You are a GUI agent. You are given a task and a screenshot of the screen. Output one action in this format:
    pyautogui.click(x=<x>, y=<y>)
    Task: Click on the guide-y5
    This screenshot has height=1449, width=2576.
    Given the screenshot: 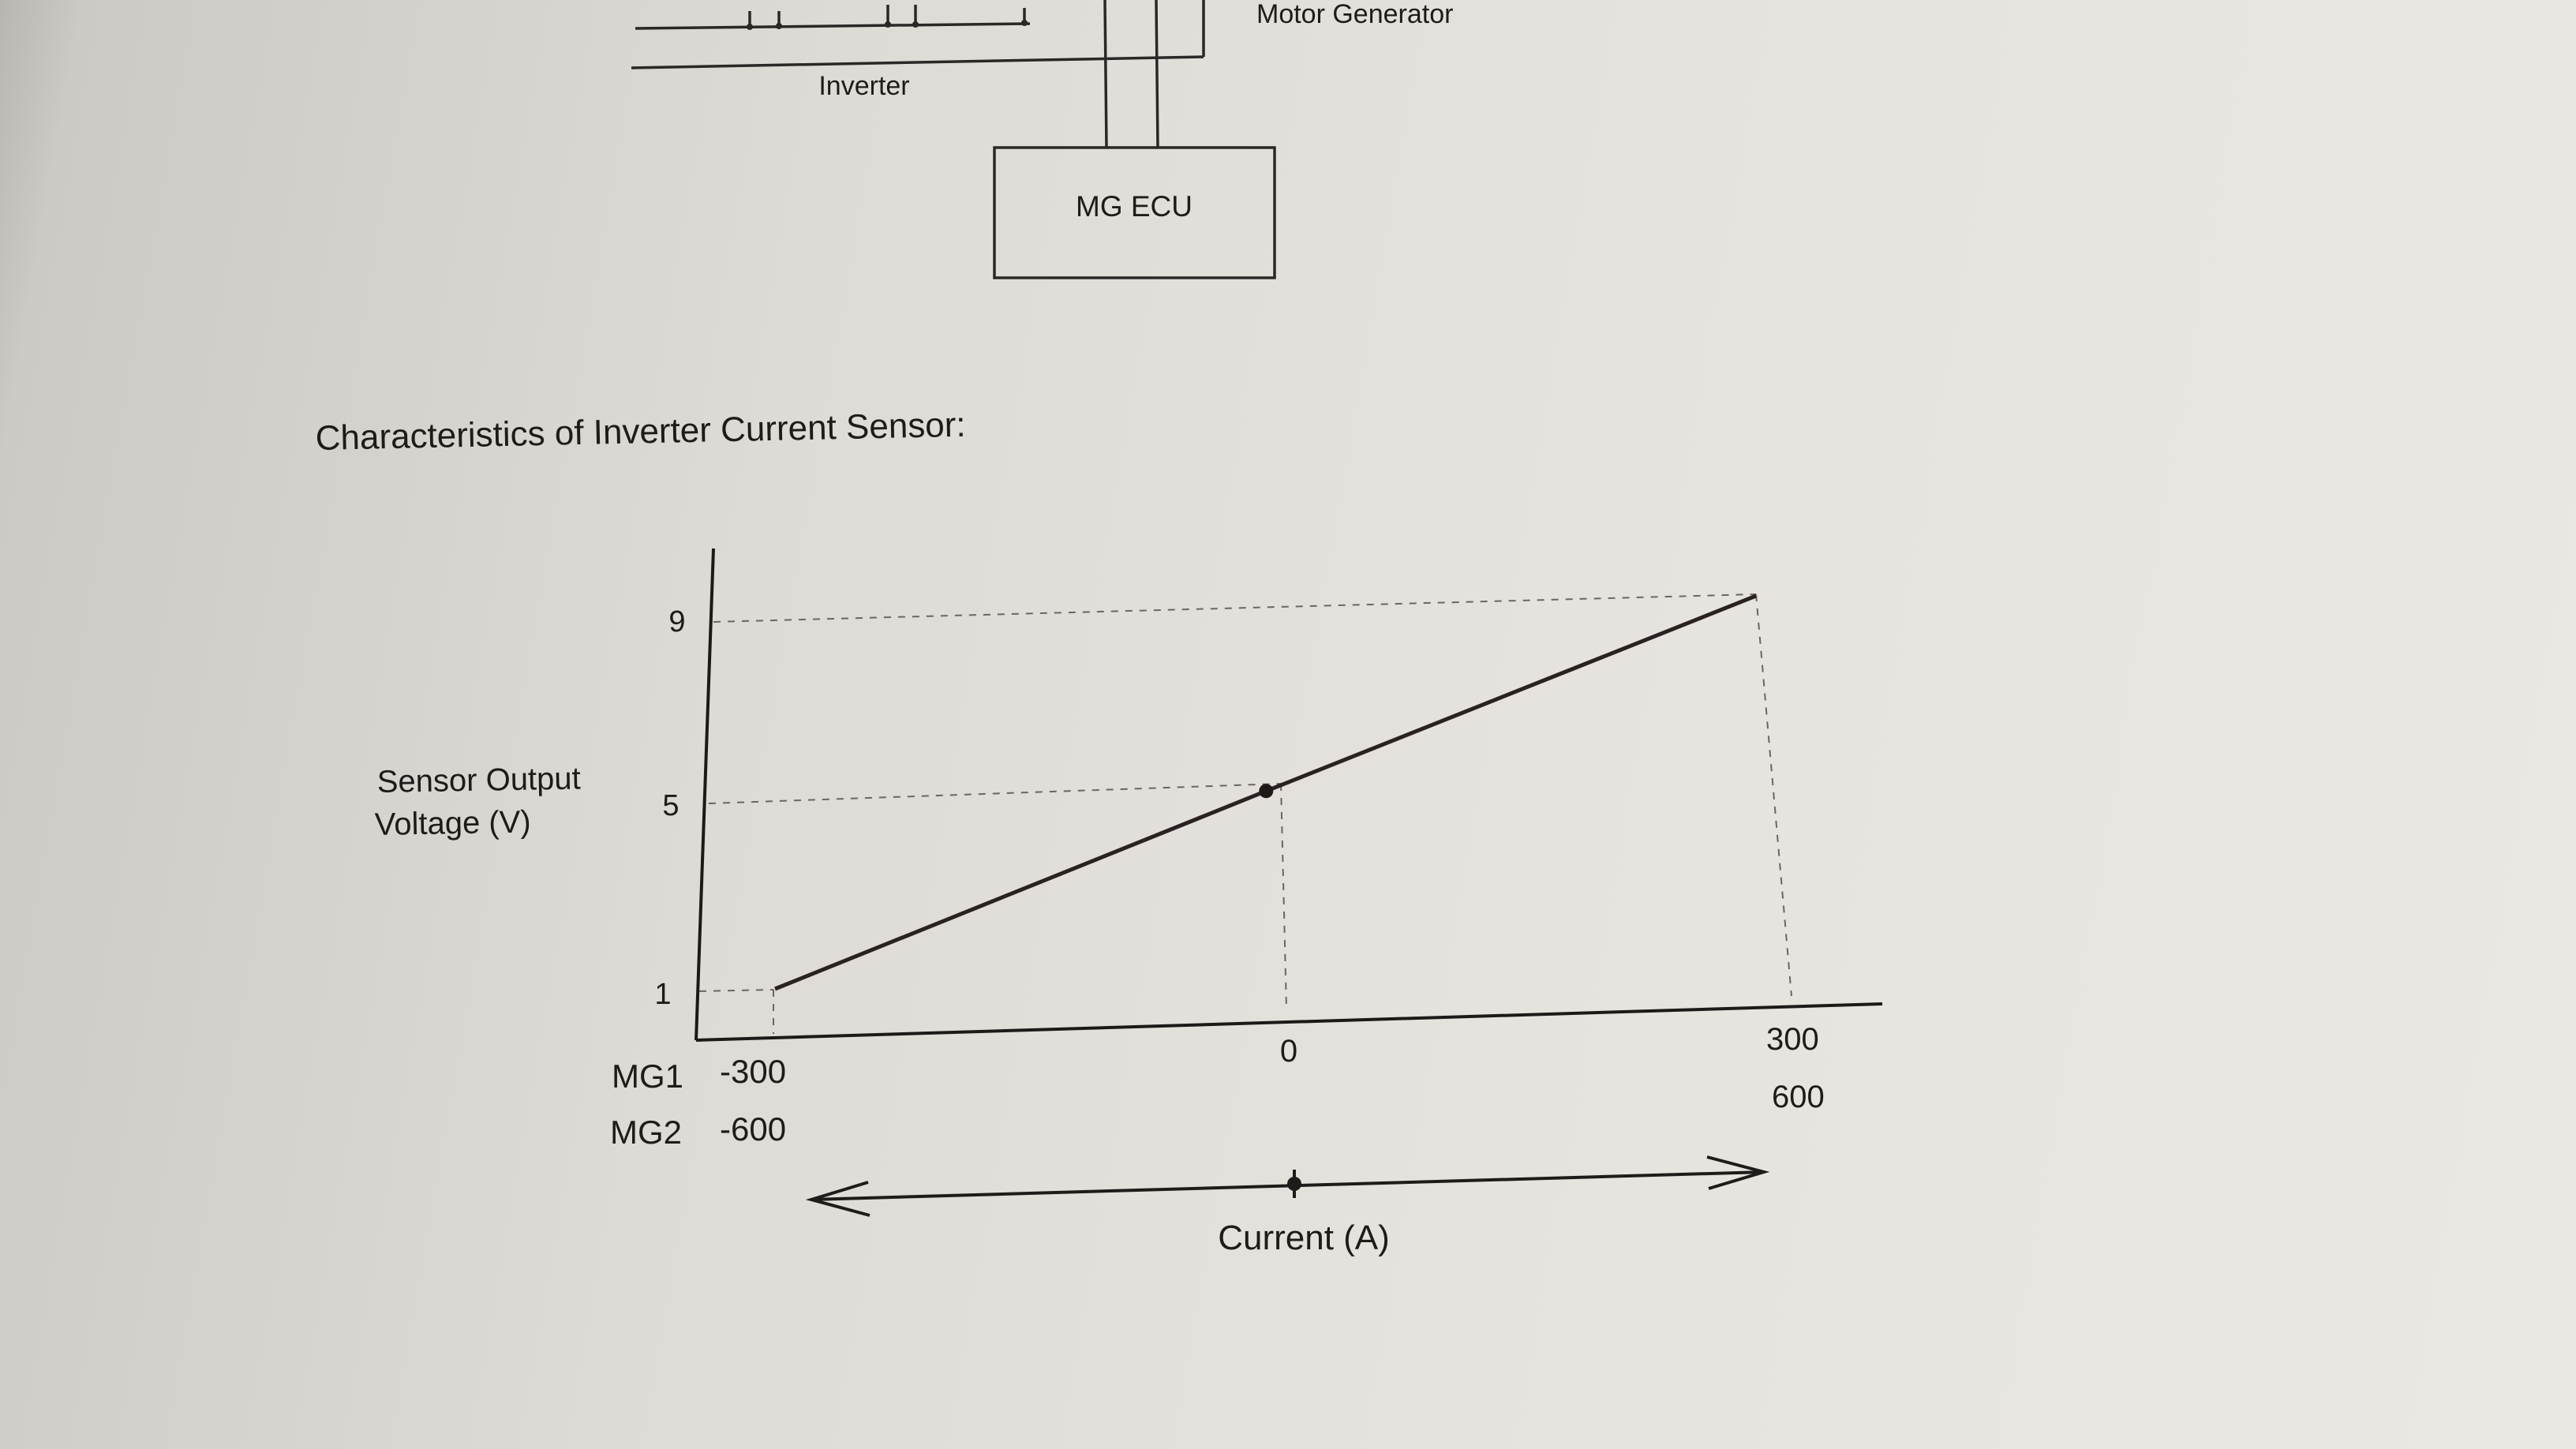 What is the action you would take?
    pyautogui.click(x=995, y=793)
    